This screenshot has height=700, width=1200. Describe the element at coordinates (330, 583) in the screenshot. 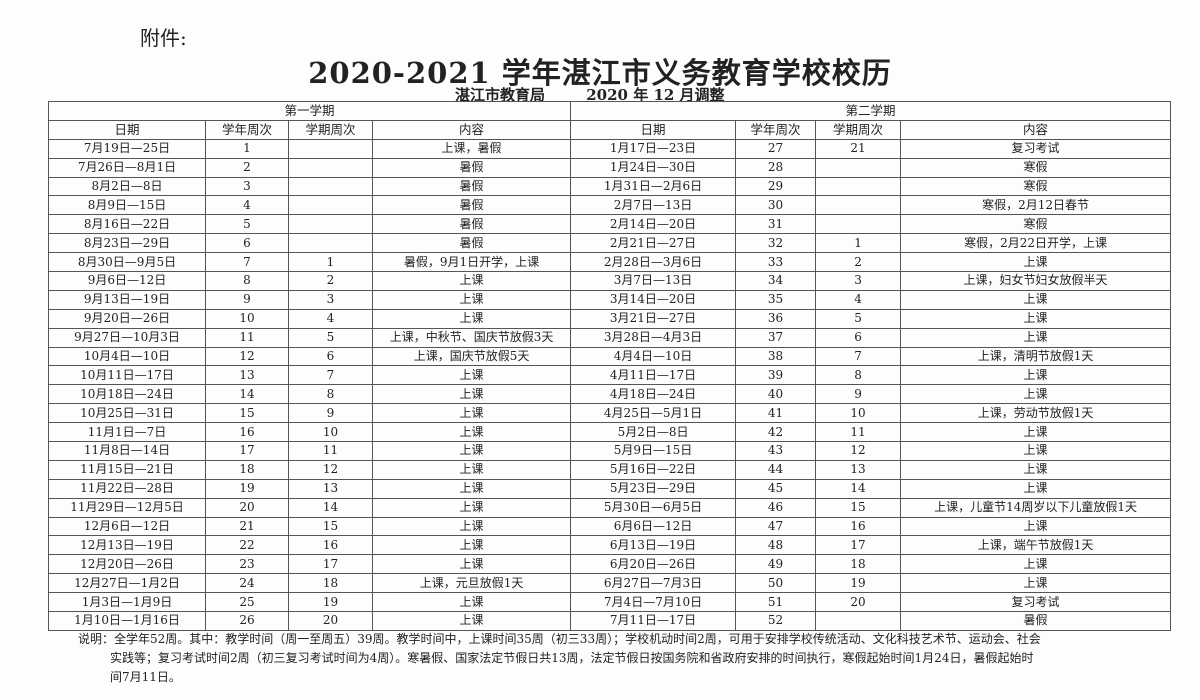

I see `s1-semester-week-cell: 18` at that location.